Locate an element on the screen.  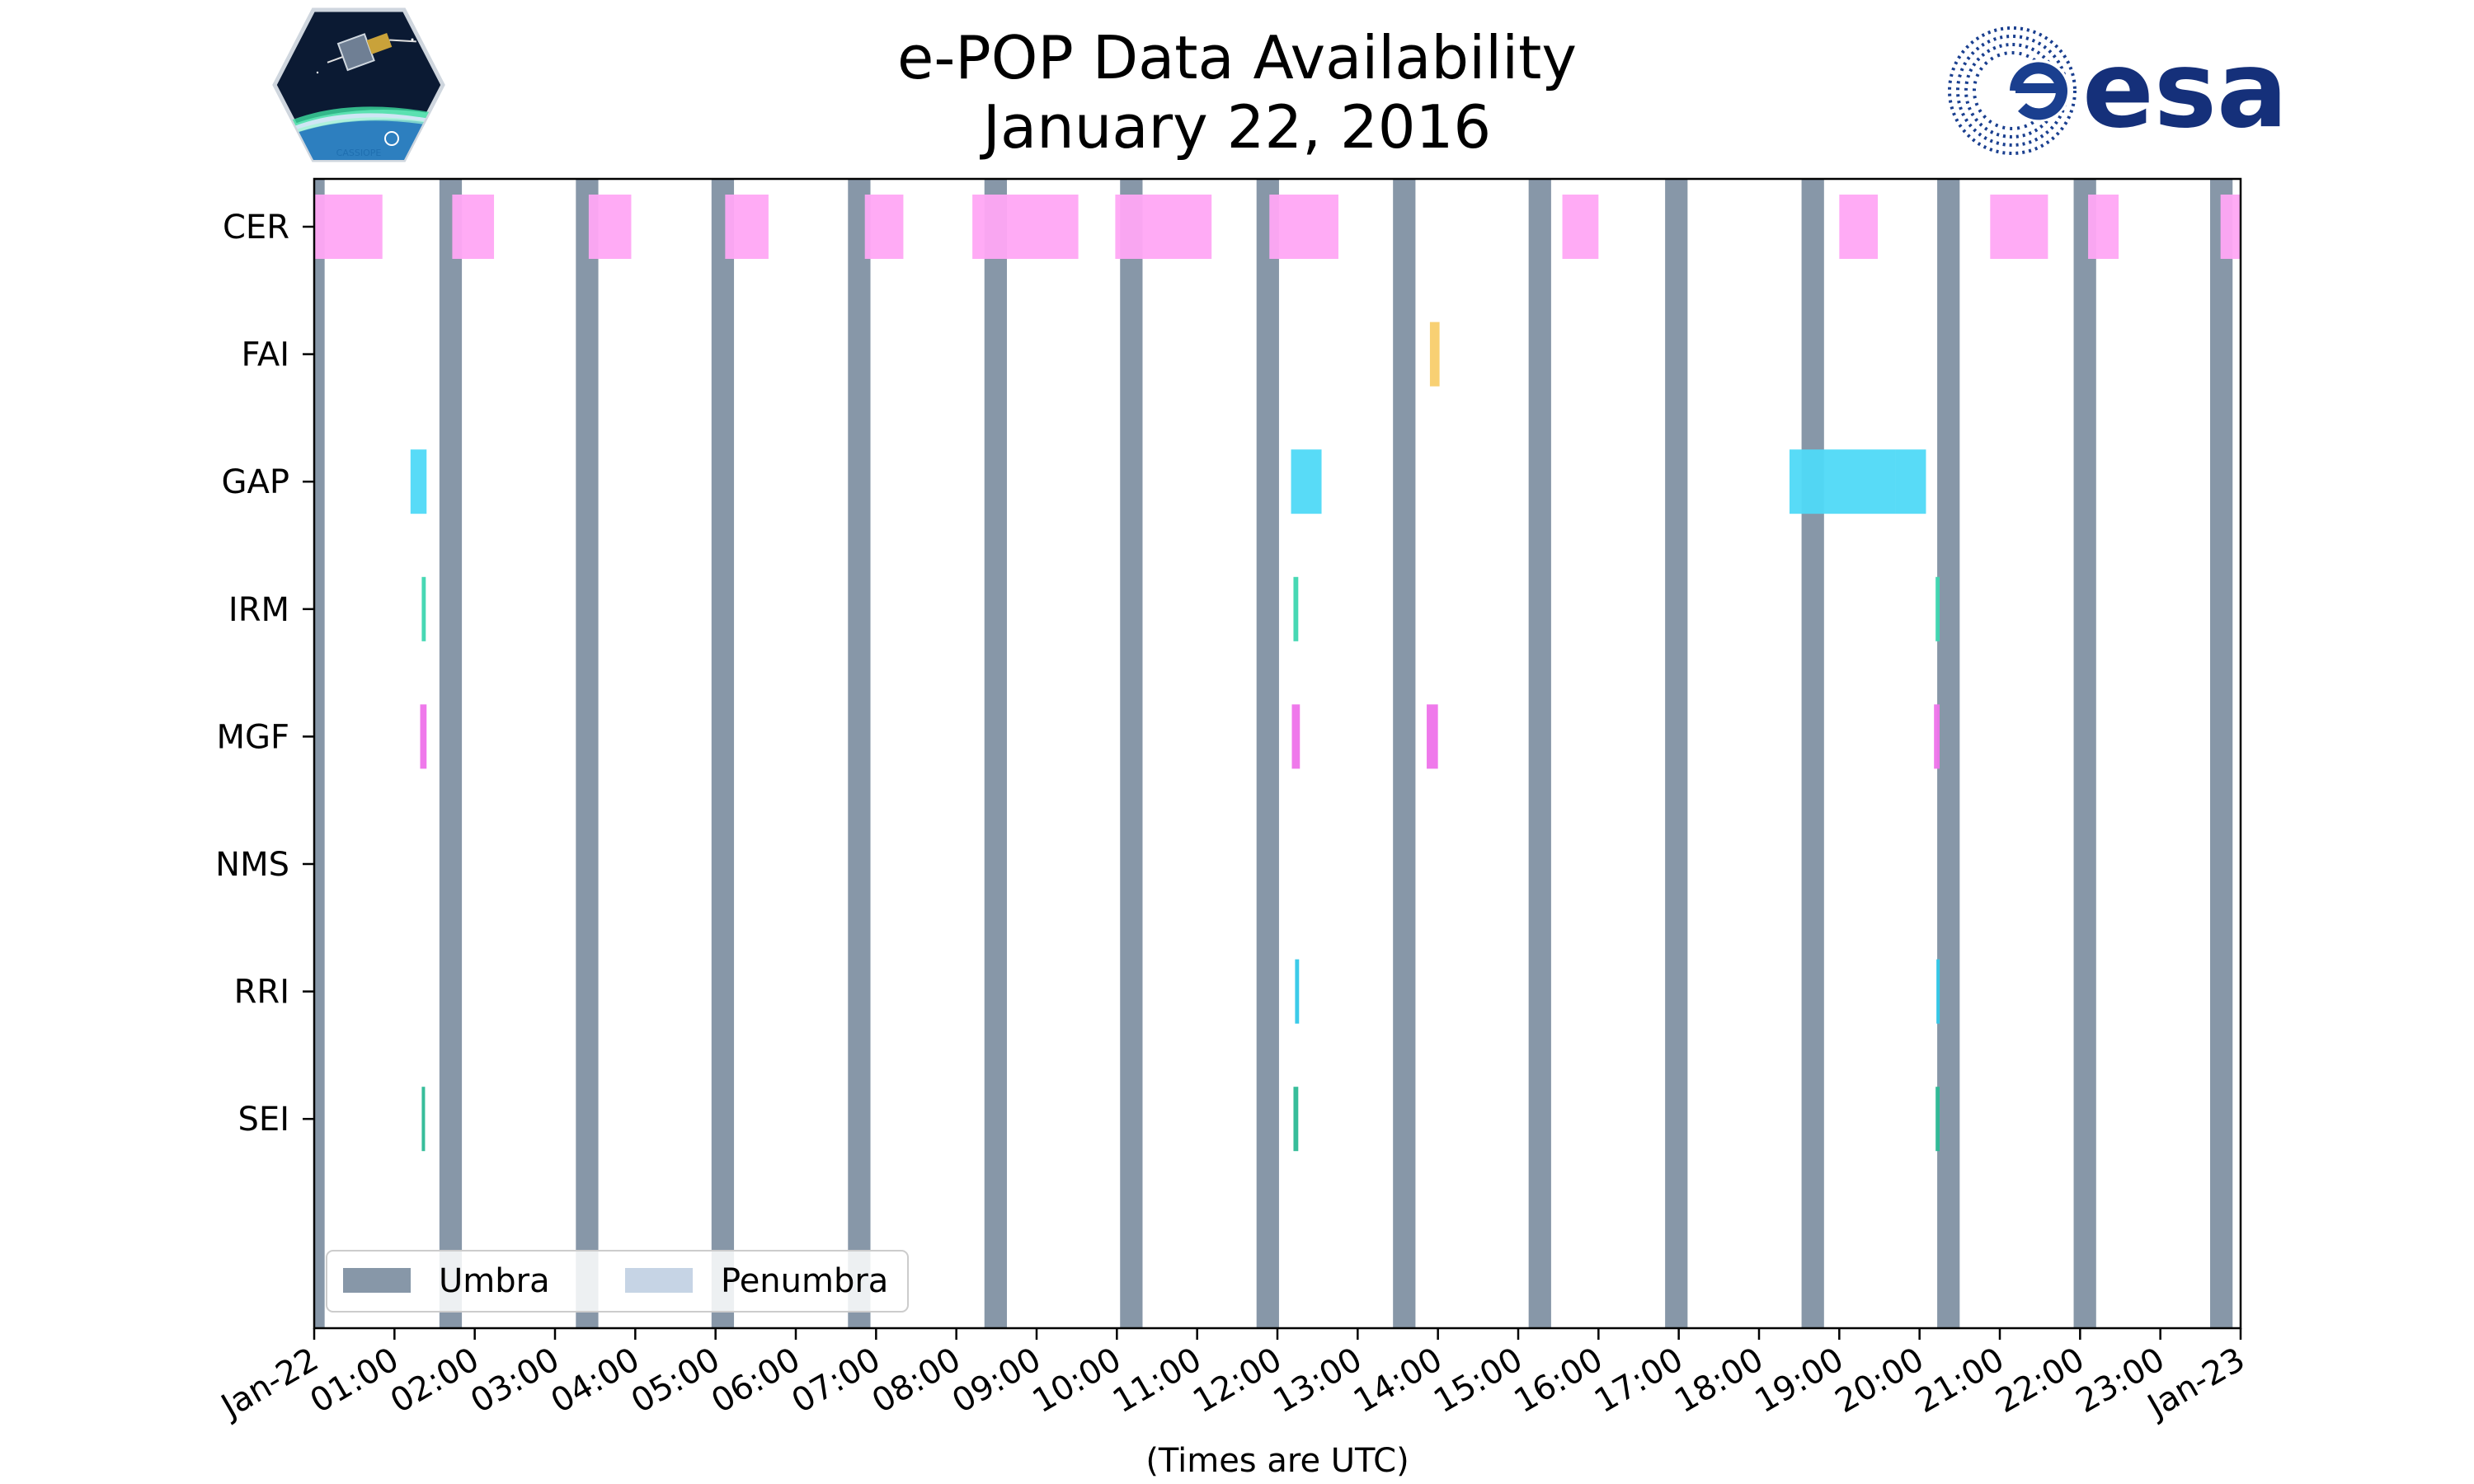
x-tick-label: 03:00 is located at coordinates (515, 1381).